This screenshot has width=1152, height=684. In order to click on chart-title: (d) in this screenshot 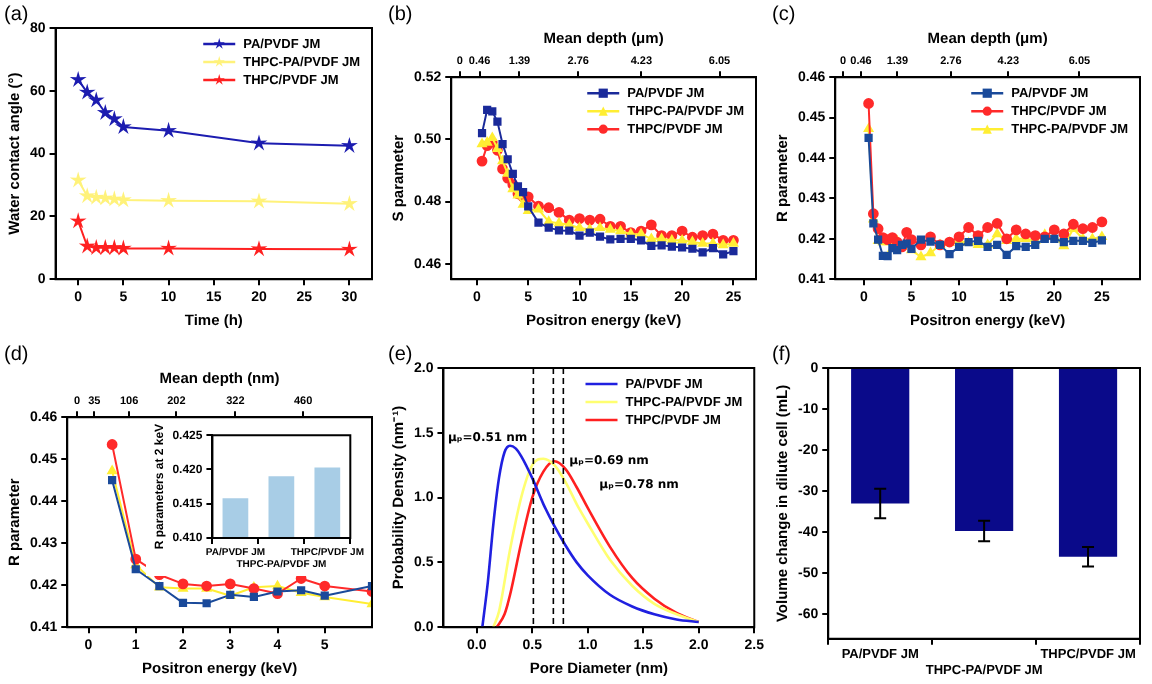, I will do `click(16, 354)`.